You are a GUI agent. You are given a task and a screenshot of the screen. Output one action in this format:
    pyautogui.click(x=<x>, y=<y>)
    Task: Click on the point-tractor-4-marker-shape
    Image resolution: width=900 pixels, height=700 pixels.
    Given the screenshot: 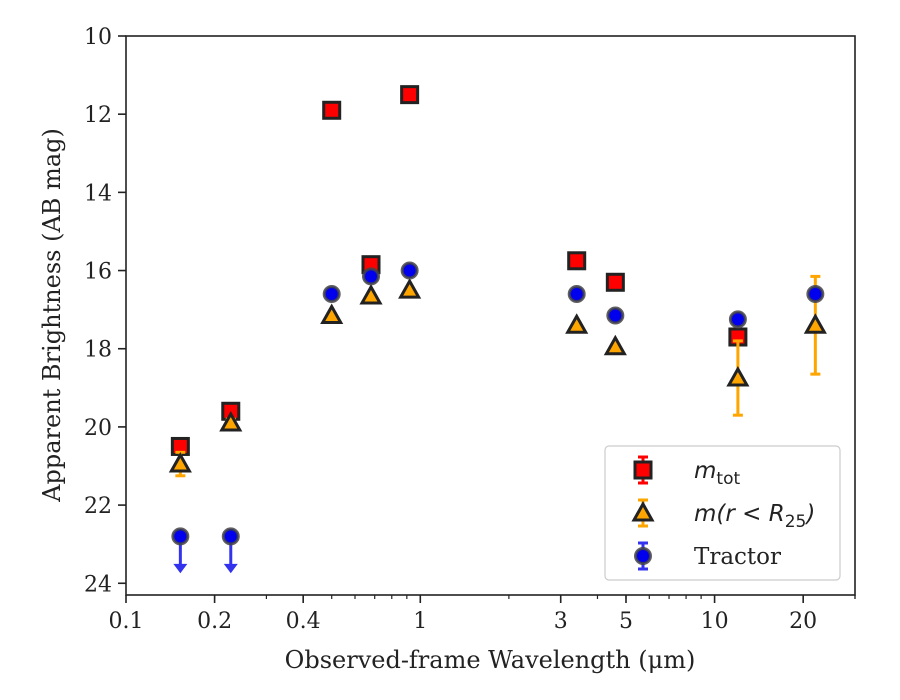 What is the action you would take?
    pyautogui.click(x=409, y=270)
    